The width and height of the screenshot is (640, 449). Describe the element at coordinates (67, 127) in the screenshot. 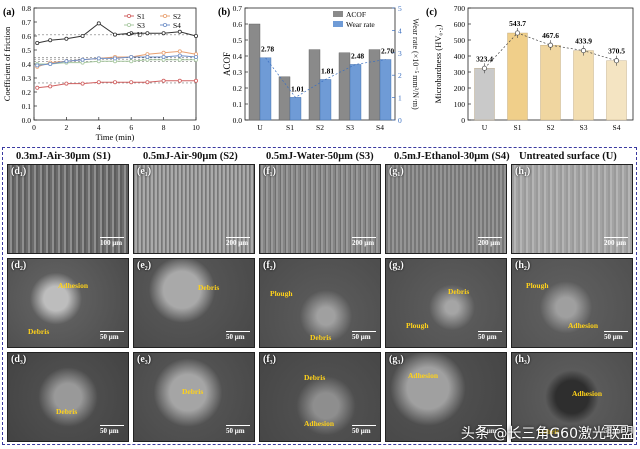

I see `x-tick-label: 2` at that location.